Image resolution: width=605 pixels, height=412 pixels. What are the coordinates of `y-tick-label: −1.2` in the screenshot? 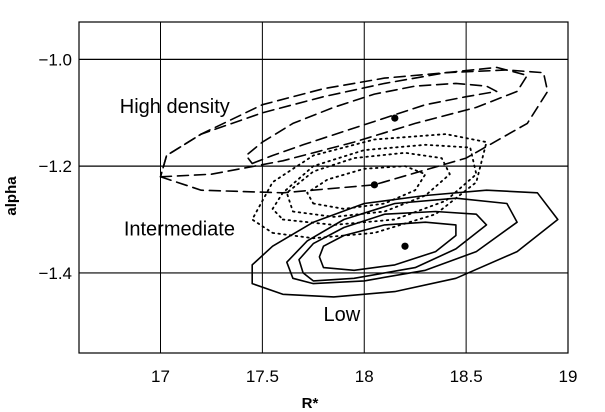 It's located at (55, 166).